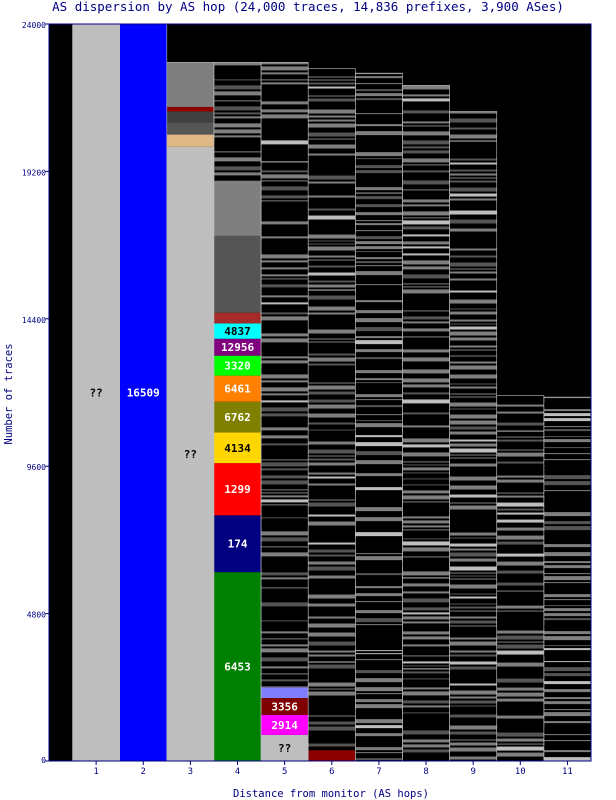 The height and width of the screenshot is (800, 616). I want to click on segment-label: 16509, so click(143, 393).